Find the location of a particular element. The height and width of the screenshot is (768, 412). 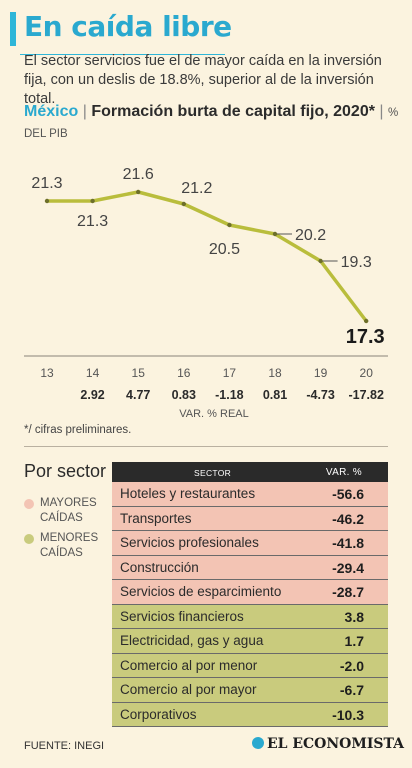

sector-value: -10.3 is located at coordinates (348, 714).